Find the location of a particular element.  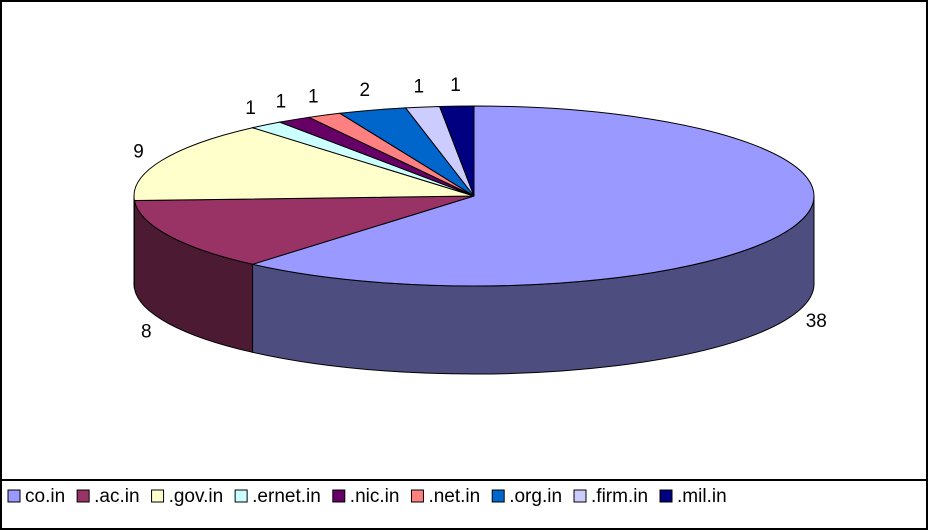

data-label: 2 is located at coordinates (364, 90).